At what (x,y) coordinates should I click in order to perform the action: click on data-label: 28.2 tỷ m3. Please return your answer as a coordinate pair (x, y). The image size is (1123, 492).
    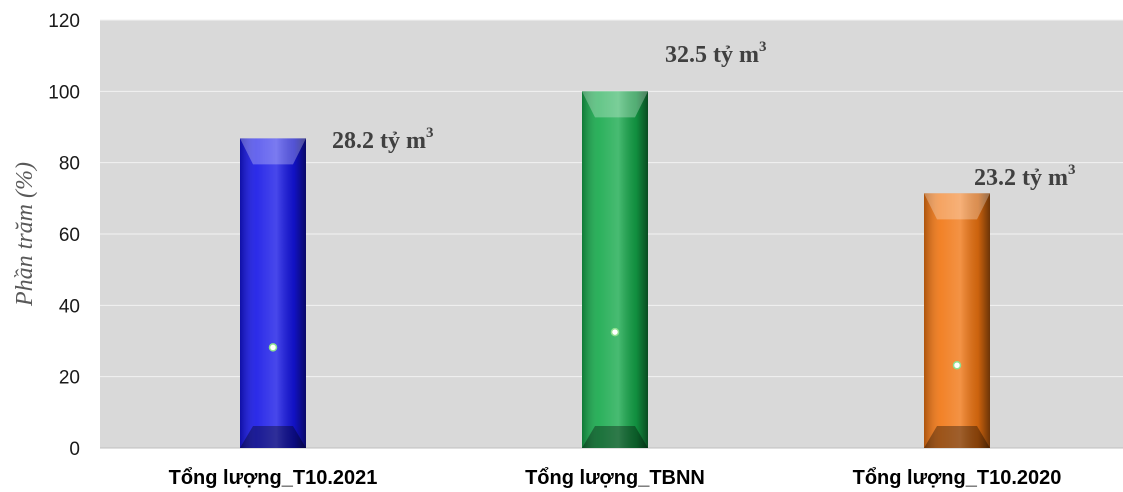
    Looking at the image, I should click on (382, 139).